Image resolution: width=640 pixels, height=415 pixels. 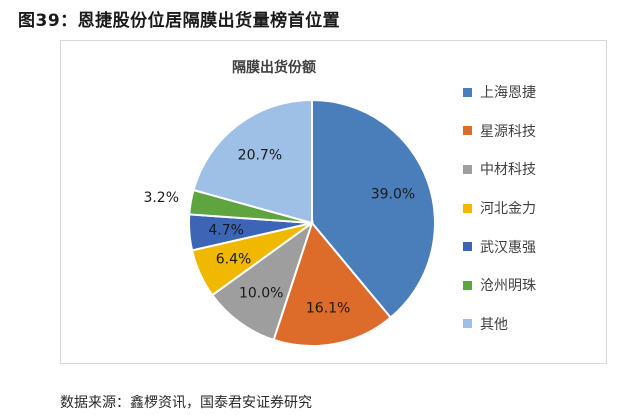 I want to click on slice-label: 16.1%, so click(x=328, y=309).